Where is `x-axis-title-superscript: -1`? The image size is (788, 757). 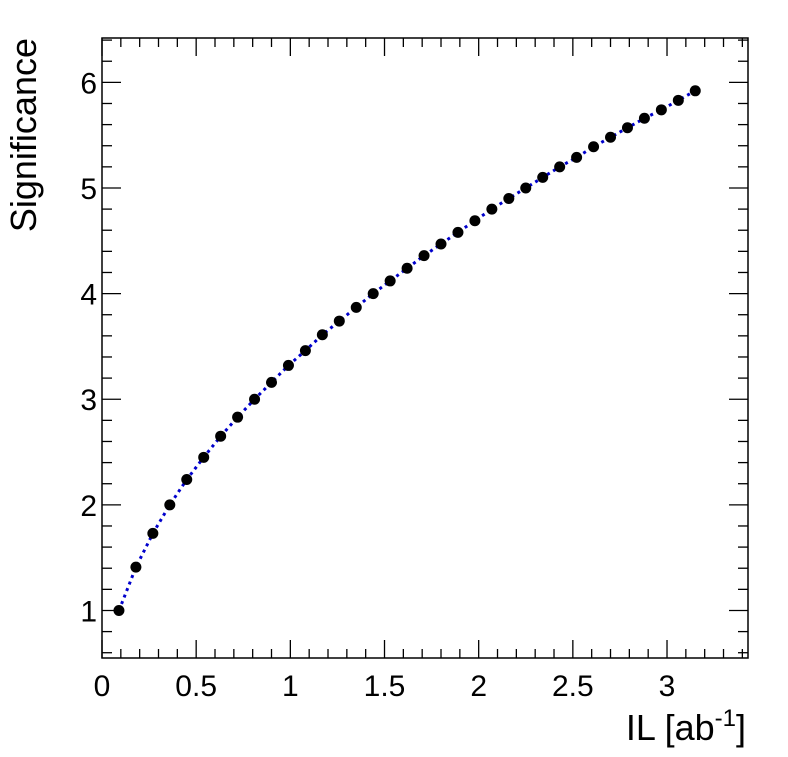 x-axis-title-superscript: -1 is located at coordinates (725, 718).